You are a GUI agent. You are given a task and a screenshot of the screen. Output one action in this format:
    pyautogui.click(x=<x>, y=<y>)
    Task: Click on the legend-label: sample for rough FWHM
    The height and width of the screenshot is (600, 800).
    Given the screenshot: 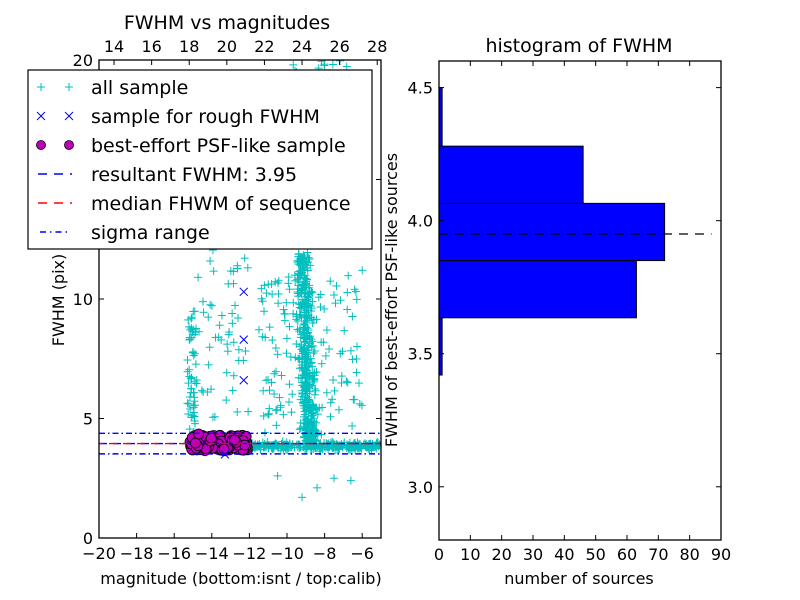 What is the action you would take?
    pyautogui.click(x=205, y=117)
    